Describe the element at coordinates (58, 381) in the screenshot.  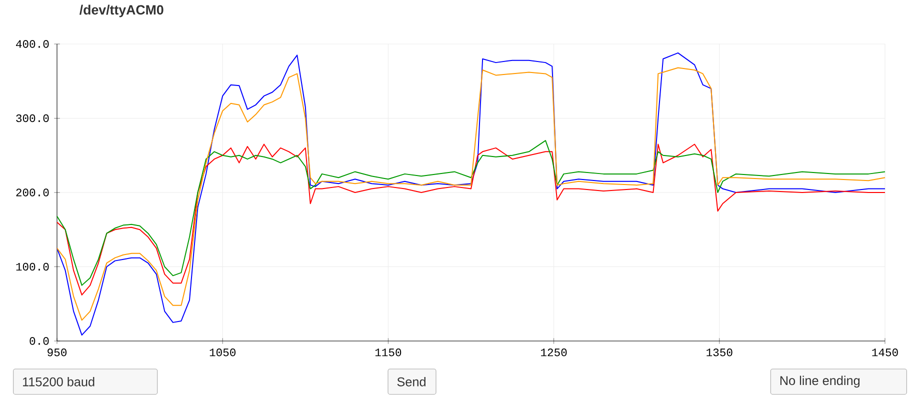
I see `text: 115200 baud` at that location.